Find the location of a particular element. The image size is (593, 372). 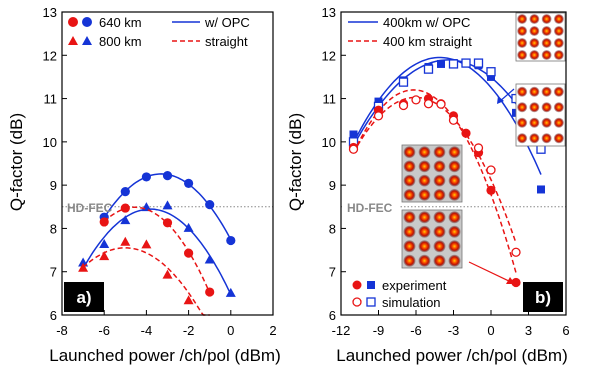

y-tick-label: 12 is located at coordinates (50, 55).